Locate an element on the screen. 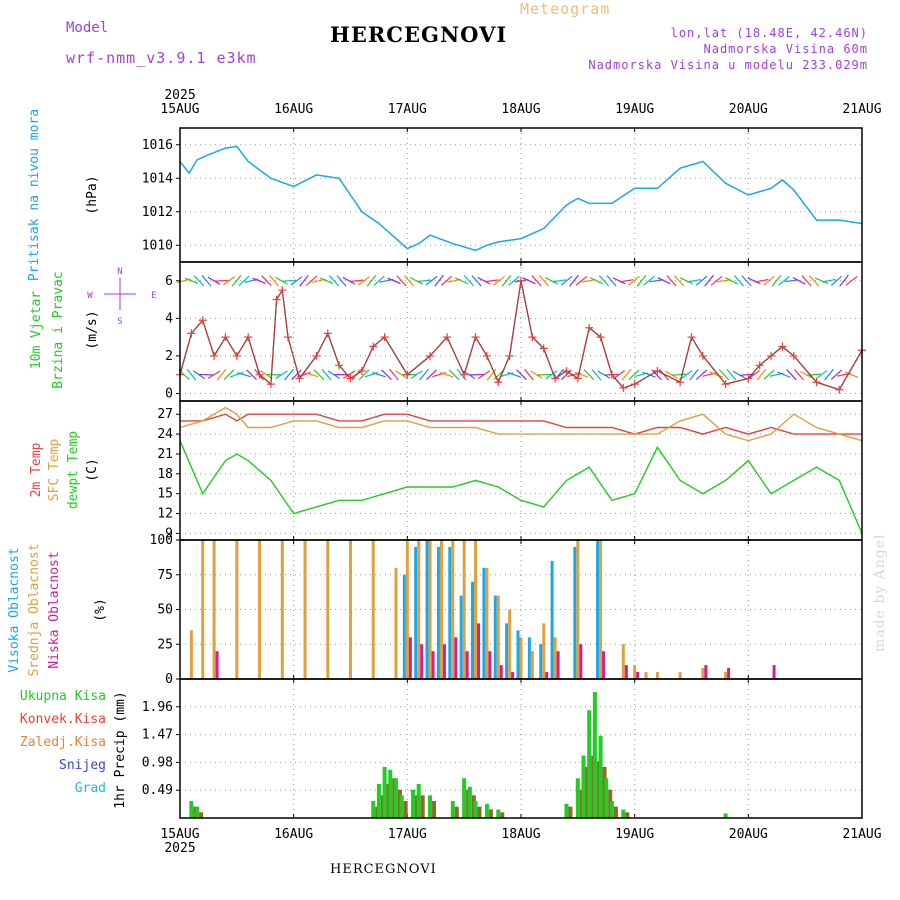 This screenshot has height=900, width=900. y-tick-label: 12 is located at coordinates (165, 514).